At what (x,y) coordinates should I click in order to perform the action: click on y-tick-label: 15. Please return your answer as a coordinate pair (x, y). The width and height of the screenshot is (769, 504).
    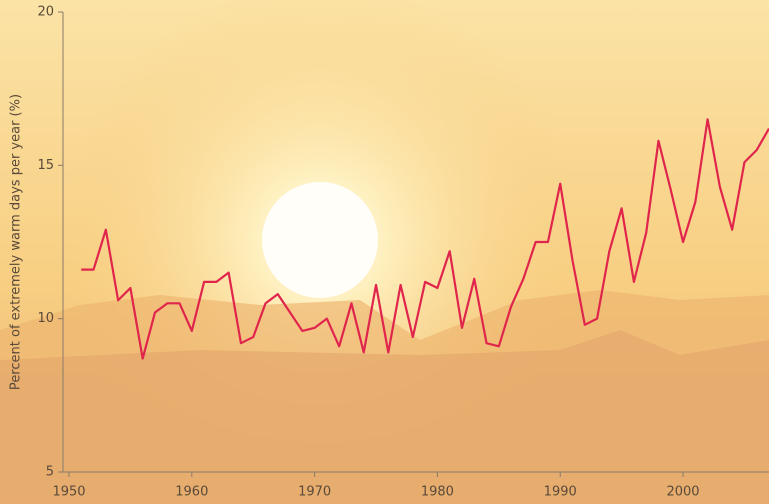
    Looking at the image, I should click on (45, 165).